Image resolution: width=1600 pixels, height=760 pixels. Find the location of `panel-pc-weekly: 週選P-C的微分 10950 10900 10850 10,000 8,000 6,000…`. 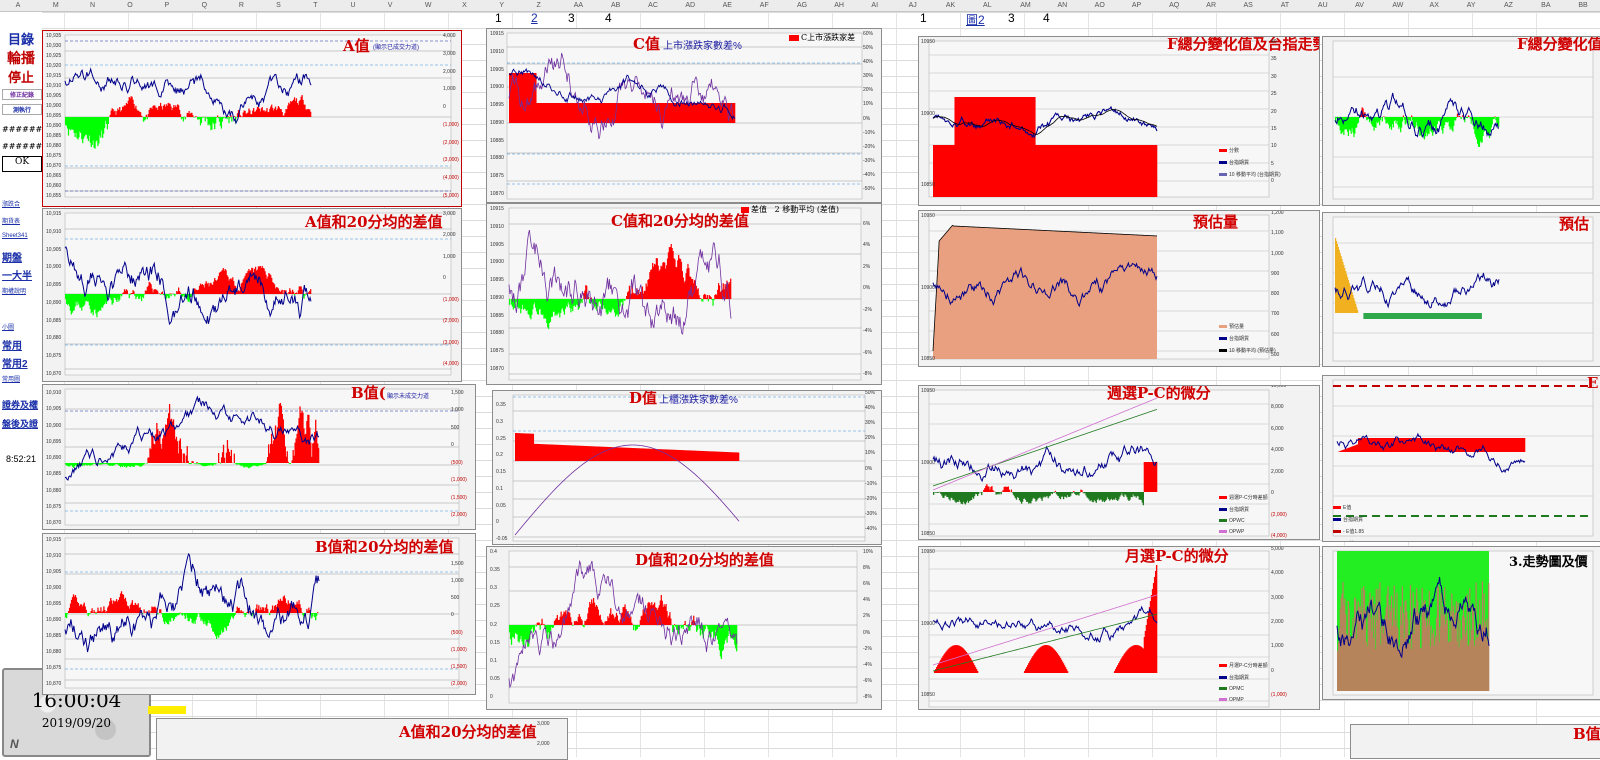

panel-pc-weekly: 週選P-C的微分 10950 10900 10850 10,000 8,000 6,000… is located at coordinates (1119, 462).